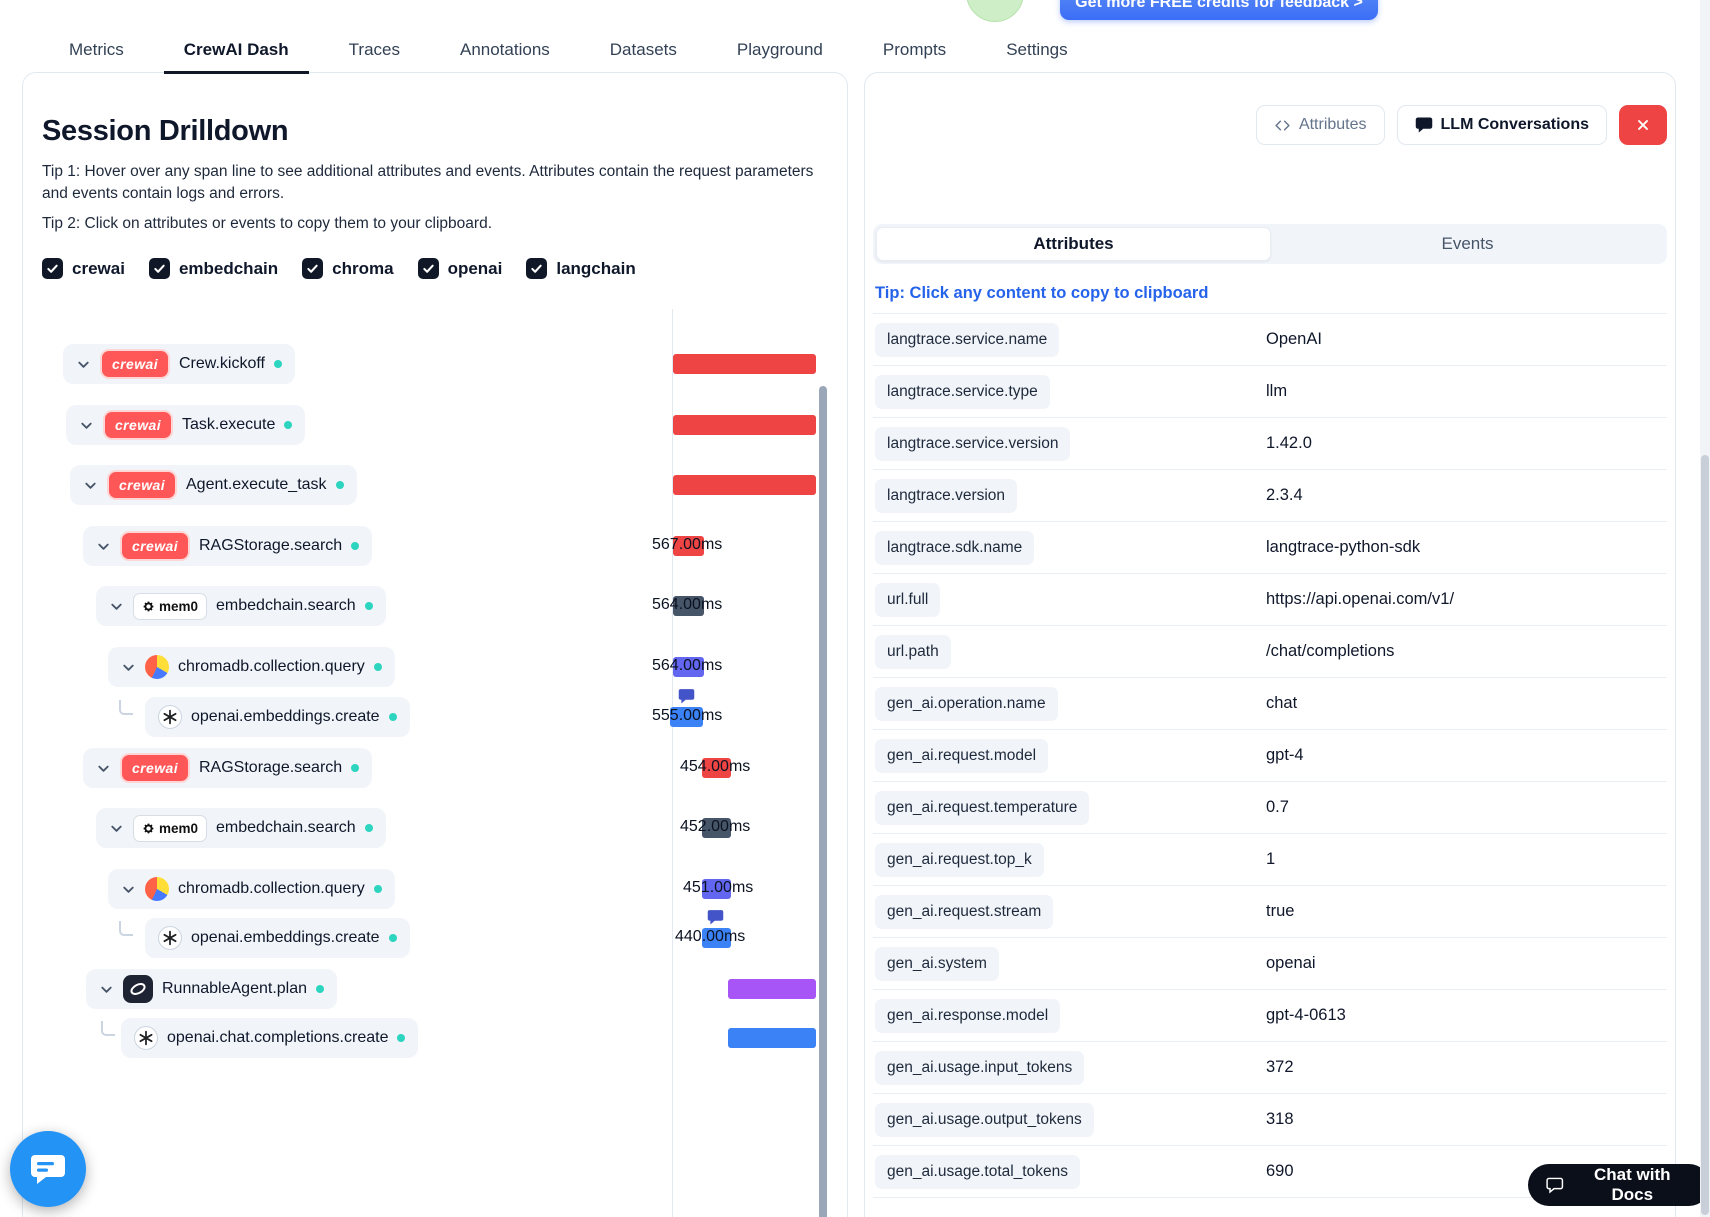  What do you see at coordinates (1320, 125) in the screenshot?
I see `attributes-code-button: Attributes` at bounding box center [1320, 125].